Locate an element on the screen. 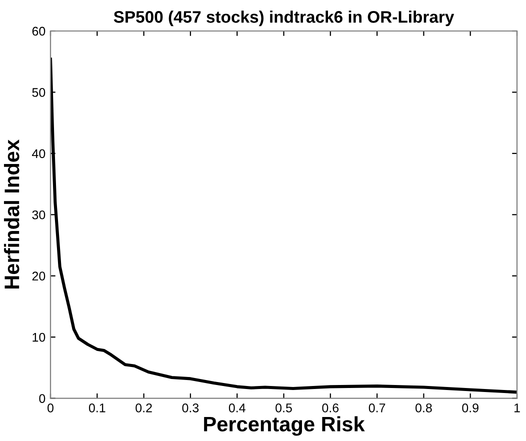  y-tick-label: 0 is located at coordinates (42, 398).